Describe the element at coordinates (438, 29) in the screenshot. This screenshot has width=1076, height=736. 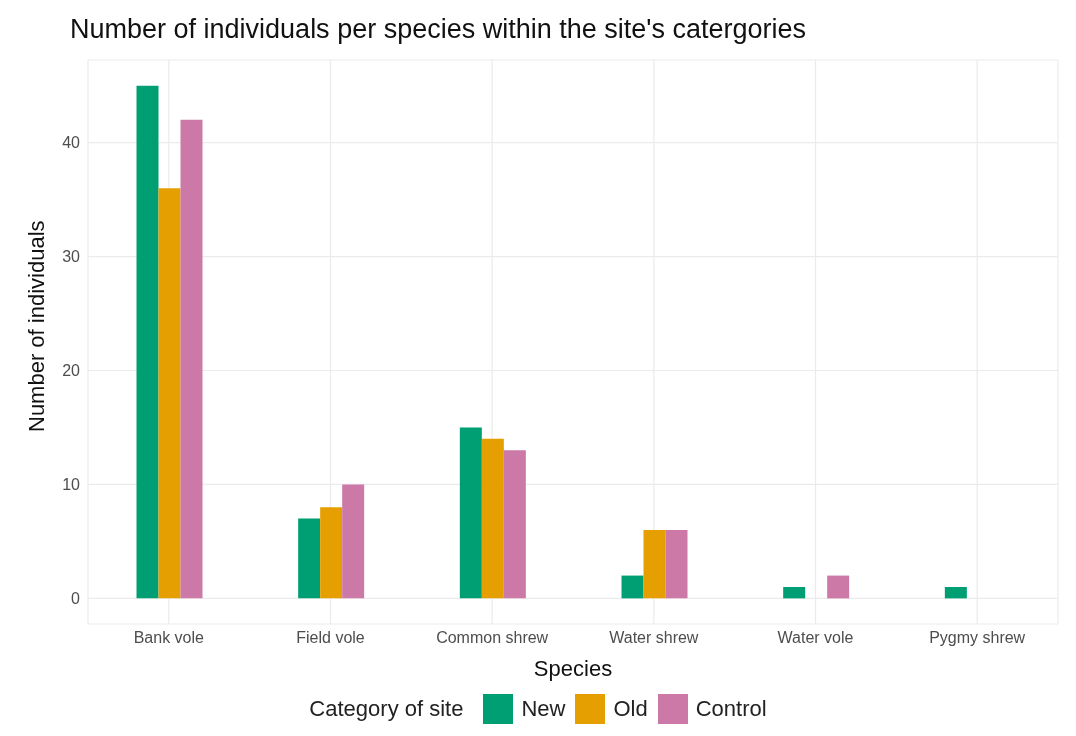
I see `chart-title: Number of individuals per species within the site's catergories` at that location.